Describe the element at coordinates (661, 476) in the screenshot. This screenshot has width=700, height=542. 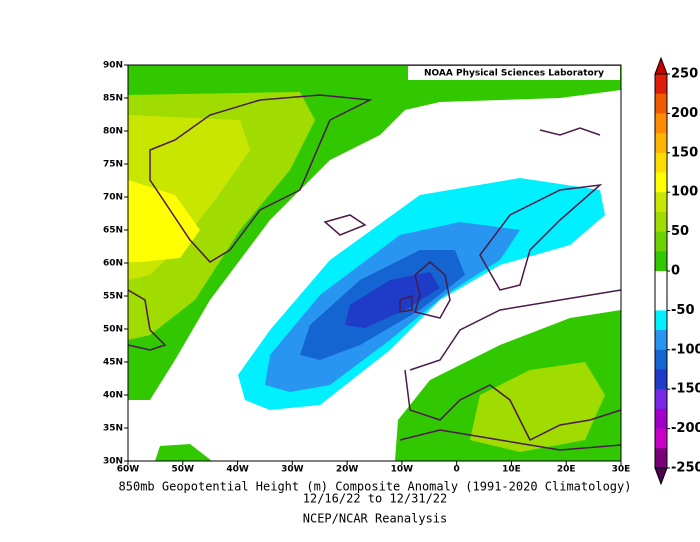
I see `colorbar-under` at that location.